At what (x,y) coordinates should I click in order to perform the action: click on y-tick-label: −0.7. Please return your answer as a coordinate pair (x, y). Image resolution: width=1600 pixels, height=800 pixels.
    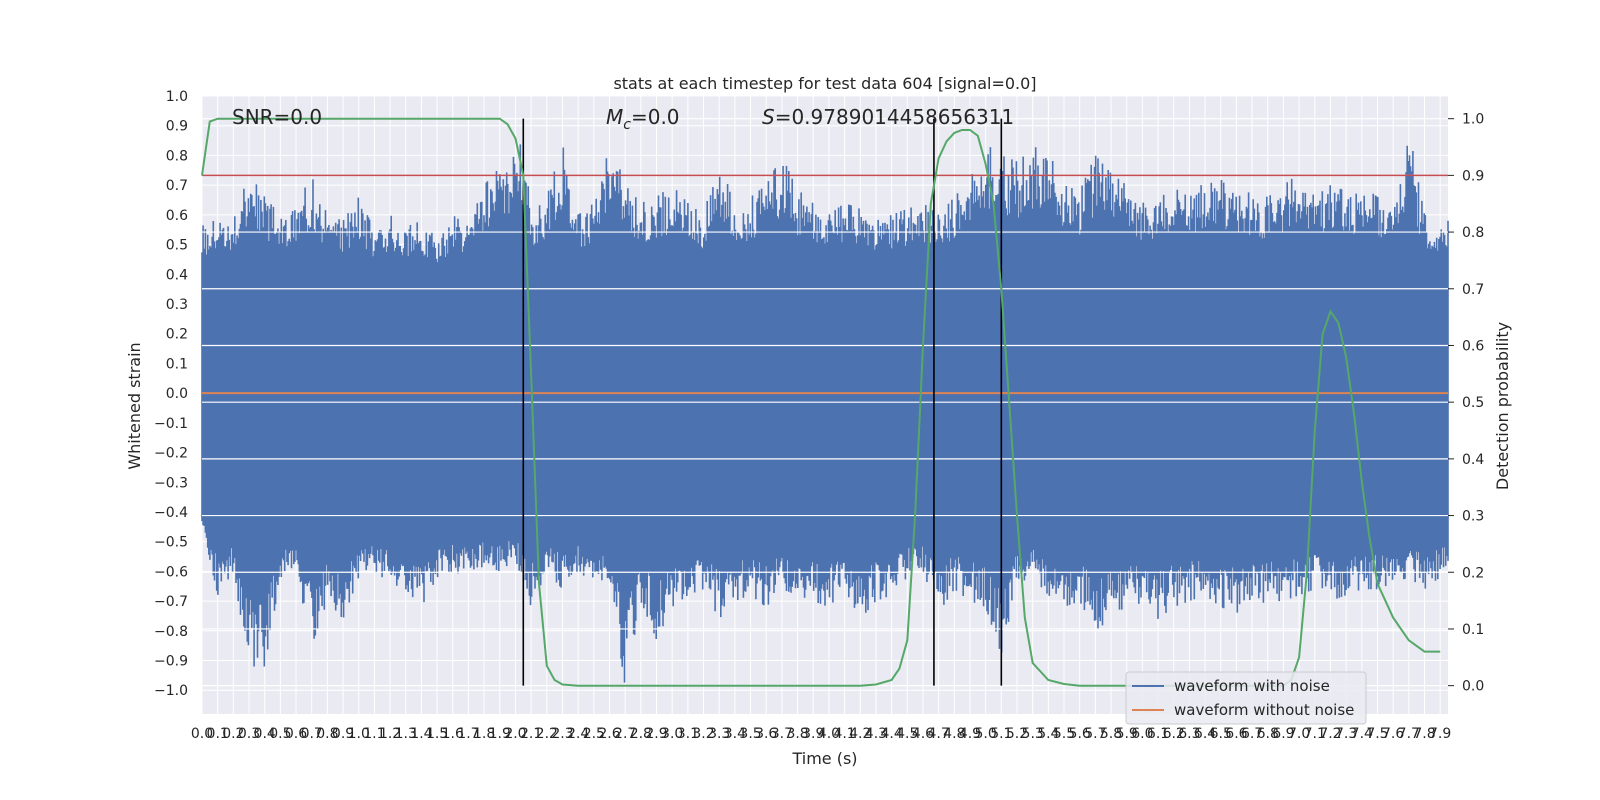
    Looking at the image, I should click on (171, 602).